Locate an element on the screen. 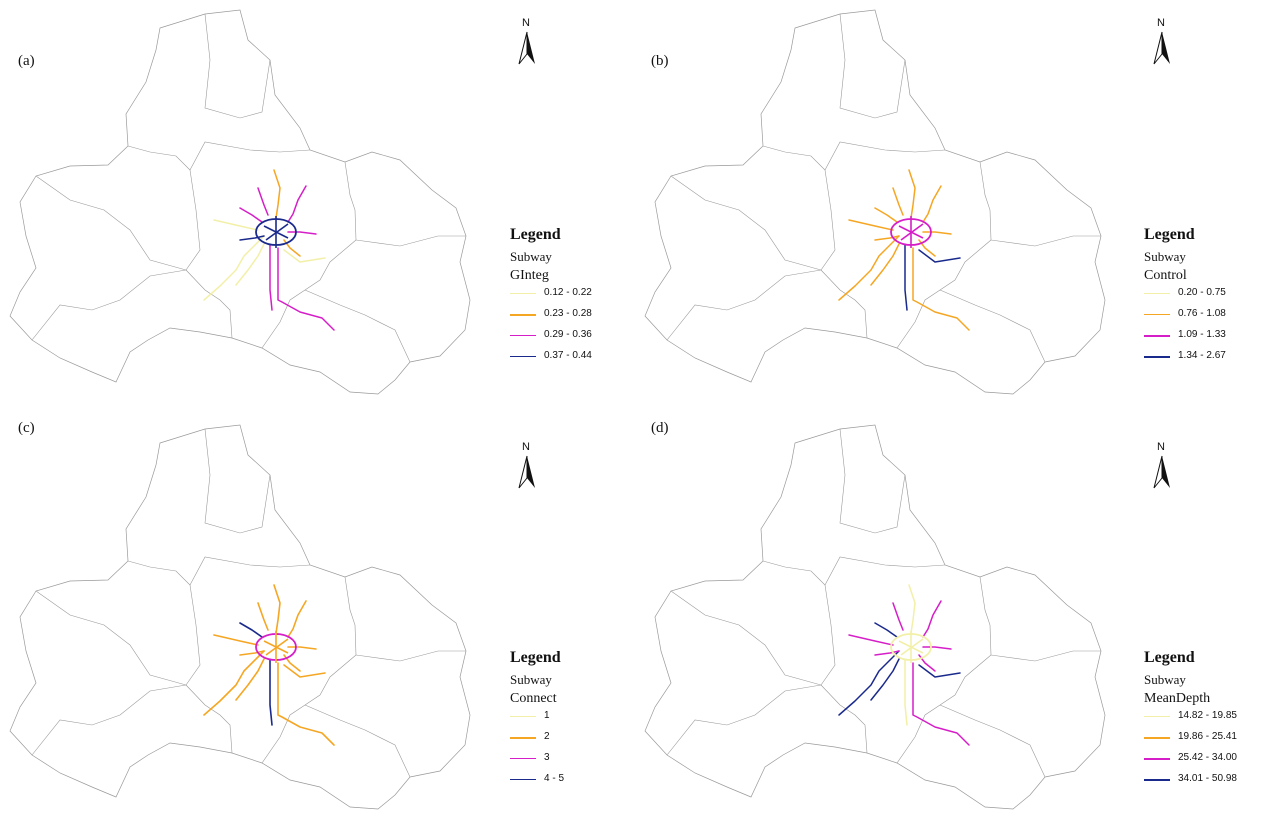  legend-class-label: 14.82 - 19.85 is located at coordinates (1207, 715).